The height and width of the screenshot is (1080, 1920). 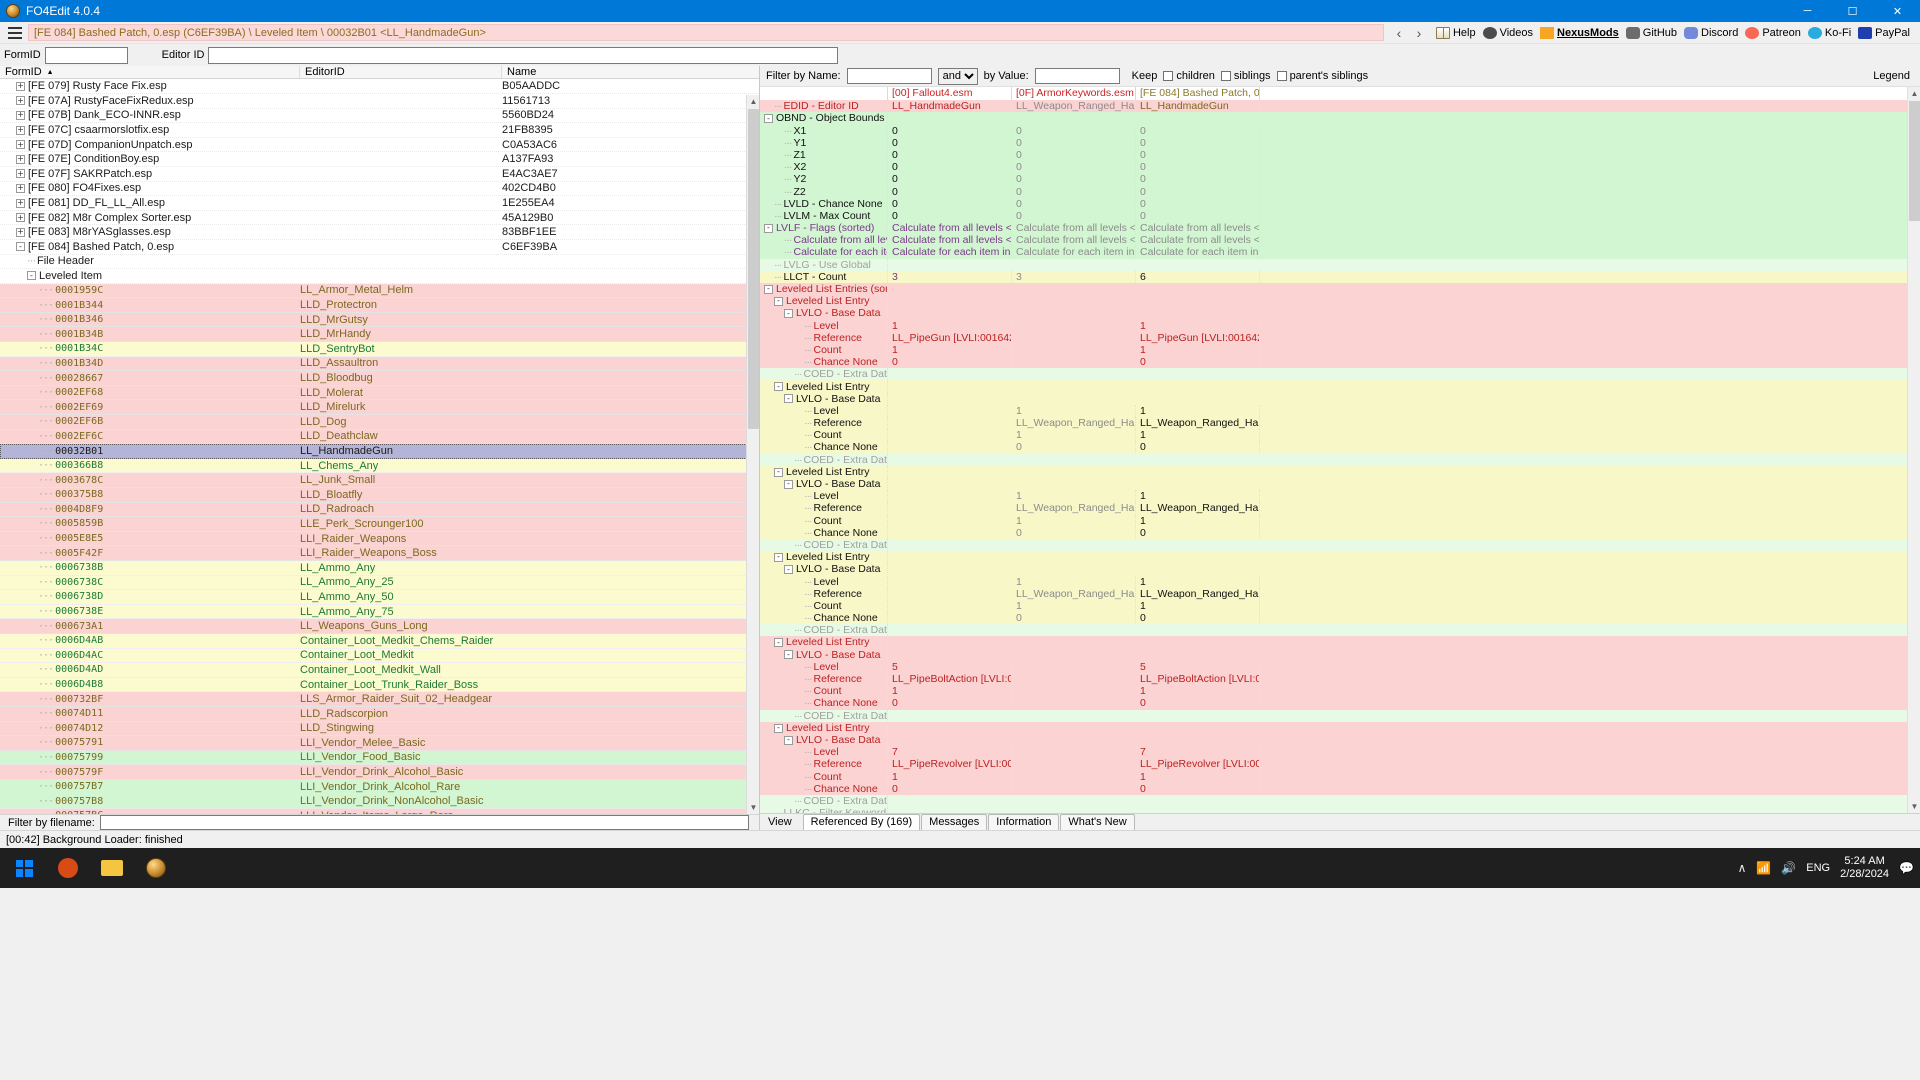 I want to click on hamburger-icon, so click(x=15, y=33).